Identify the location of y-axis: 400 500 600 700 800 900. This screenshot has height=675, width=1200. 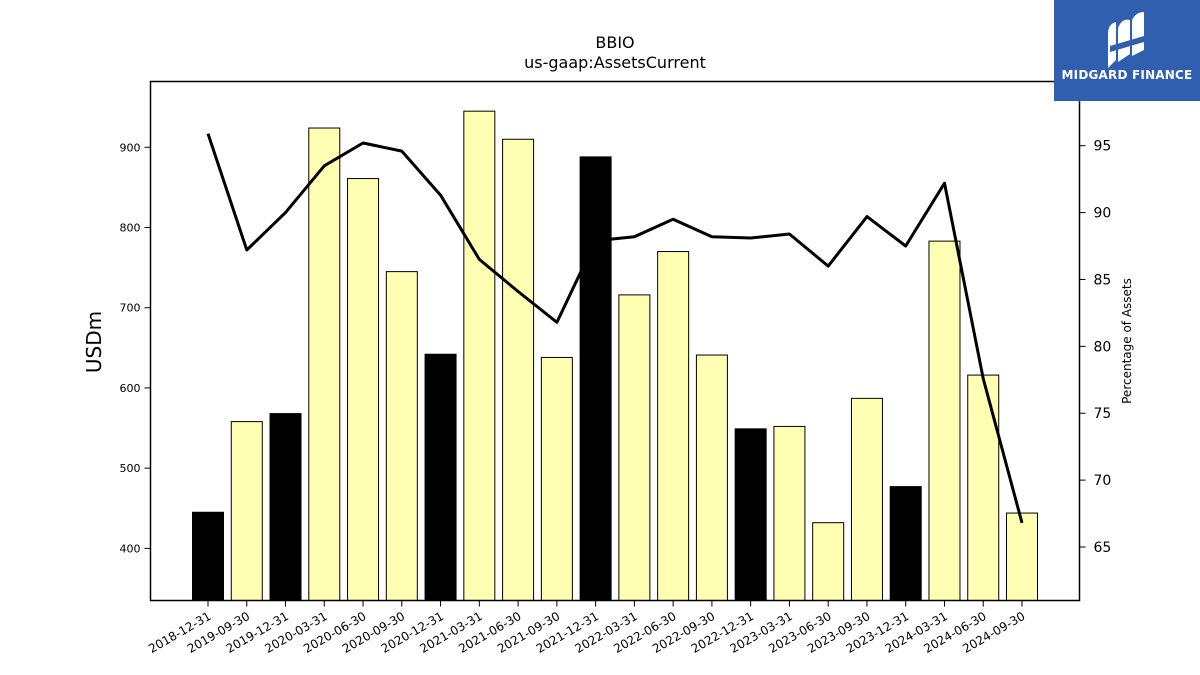
(135, 348).